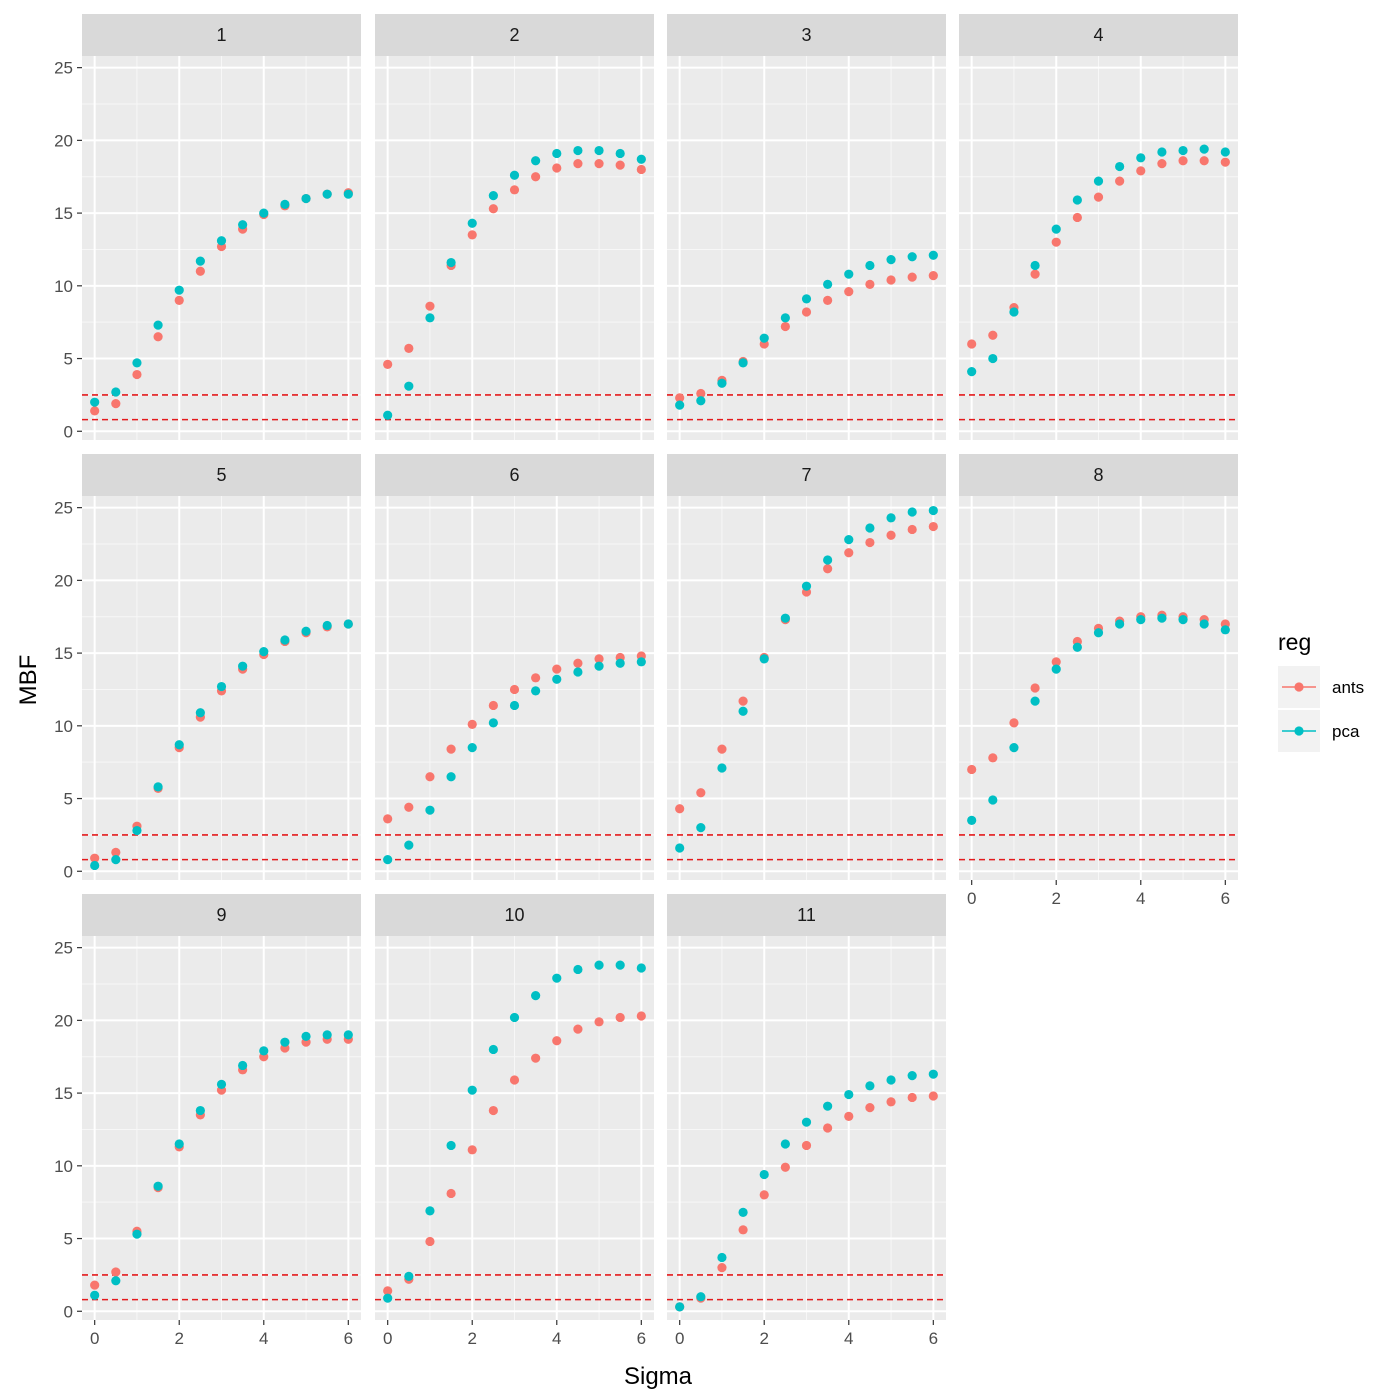 This screenshot has width=1400, height=1400. What do you see at coordinates (63, 1093) in the screenshot?
I see `y-tick-label: 15` at bounding box center [63, 1093].